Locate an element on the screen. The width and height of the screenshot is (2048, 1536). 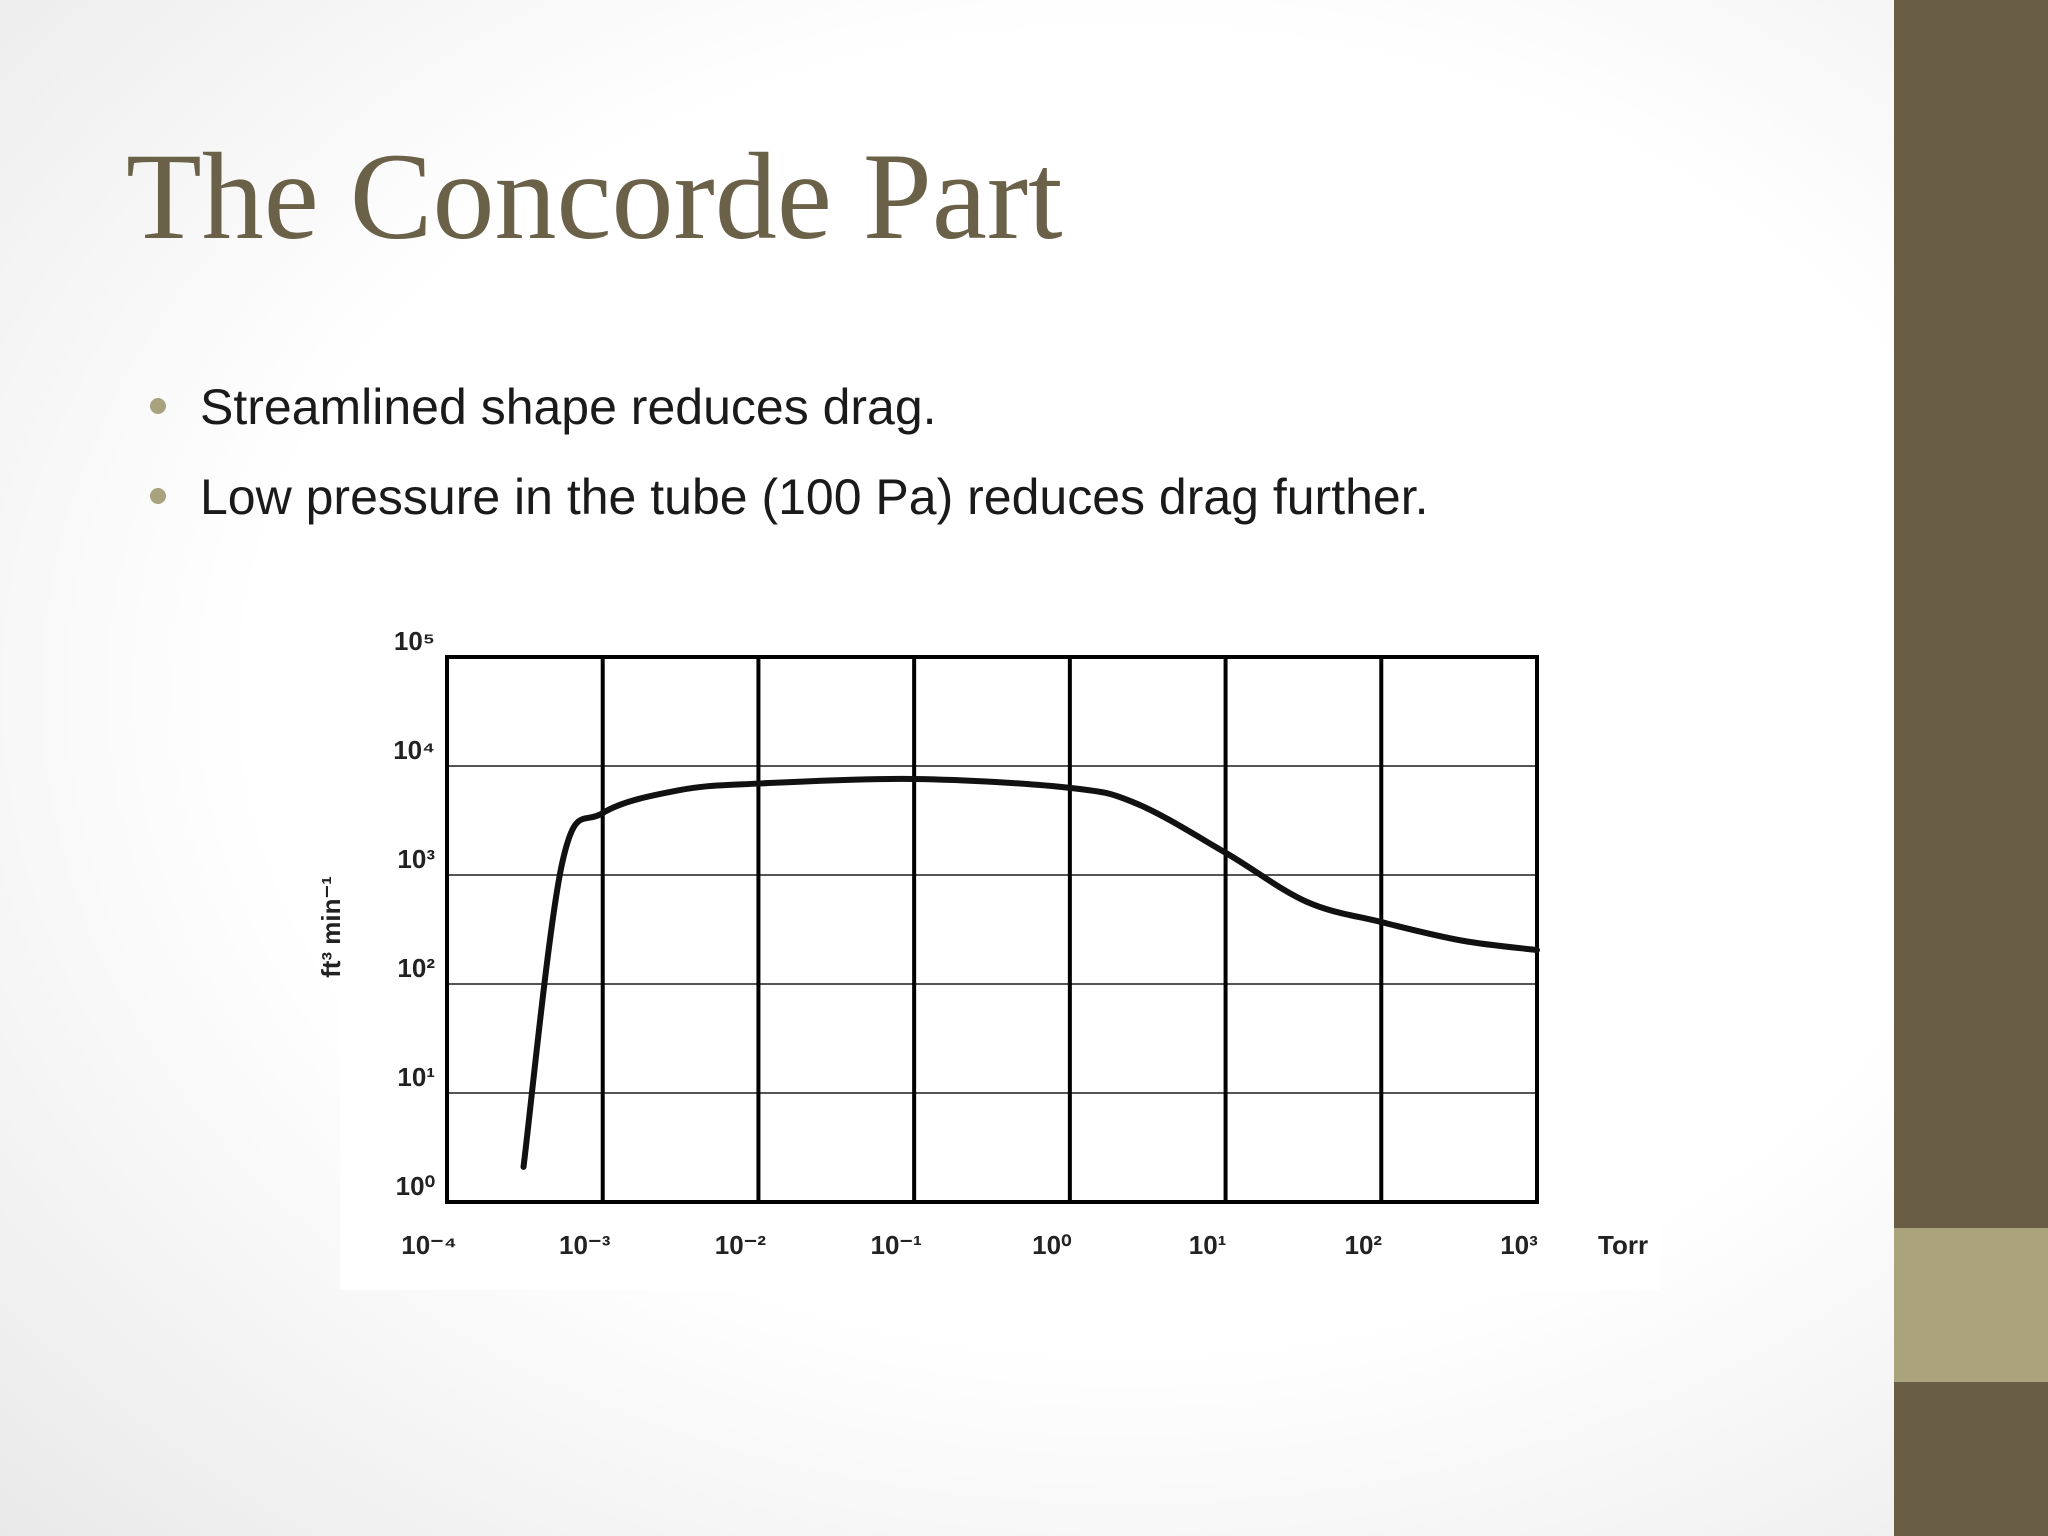
x-tick-label: 10⁰ is located at coordinates (1051, 1245).